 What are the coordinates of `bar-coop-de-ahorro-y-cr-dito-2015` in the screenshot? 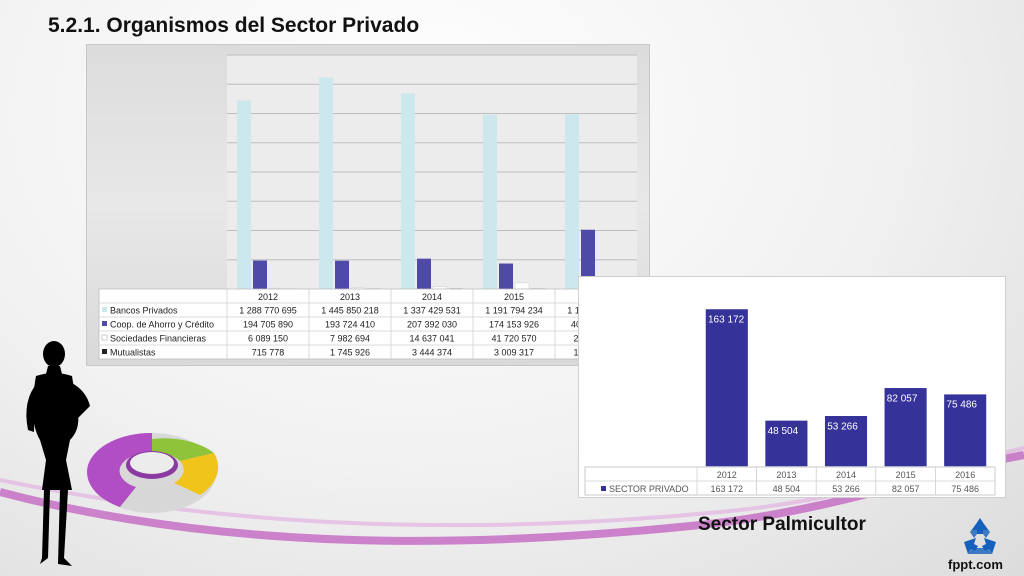 It's located at (506, 276).